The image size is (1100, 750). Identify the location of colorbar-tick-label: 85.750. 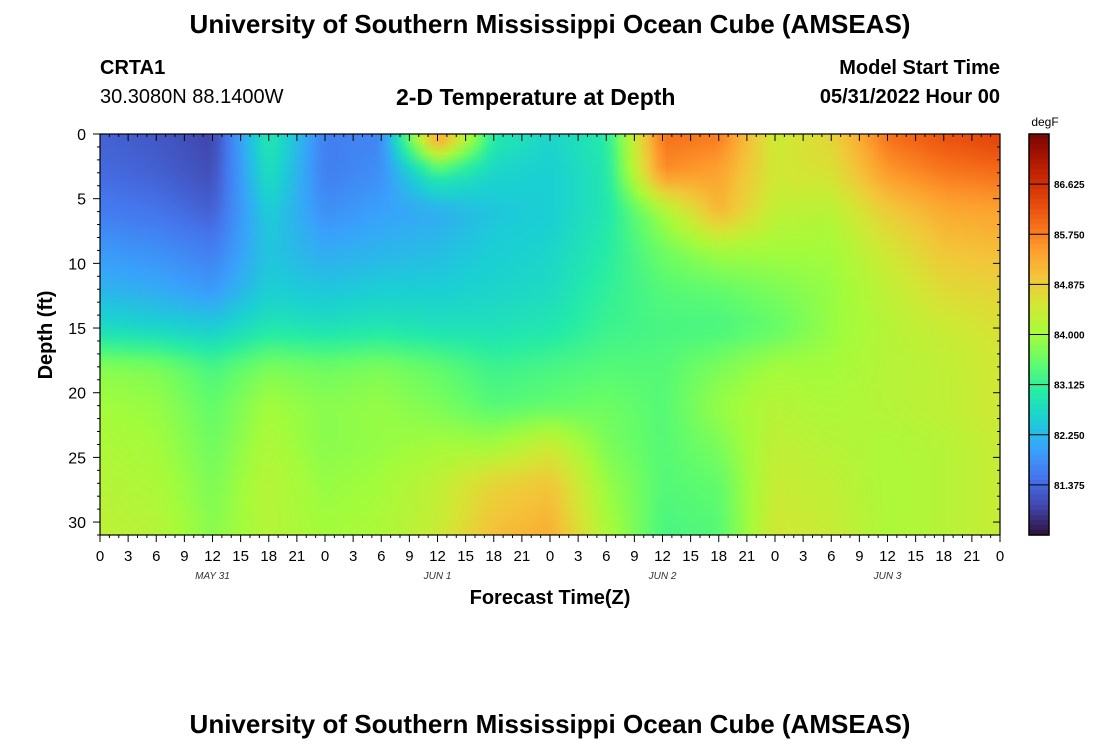
(1069, 235).